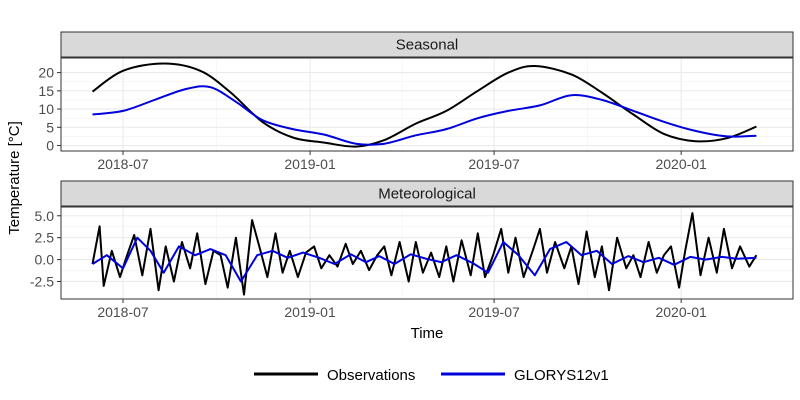 The image size is (800, 400). I want to click on y-tick-label: 10, so click(46, 109).